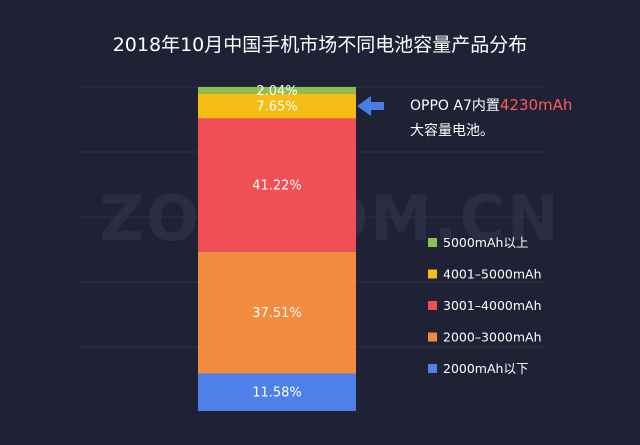 The width and height of the screenshot is (640, 445). What do you see at coordinates (492, 337) in the screenshot?
I see `legend-label-3: 2000–3000mAh` at bounding box center [492, 337].